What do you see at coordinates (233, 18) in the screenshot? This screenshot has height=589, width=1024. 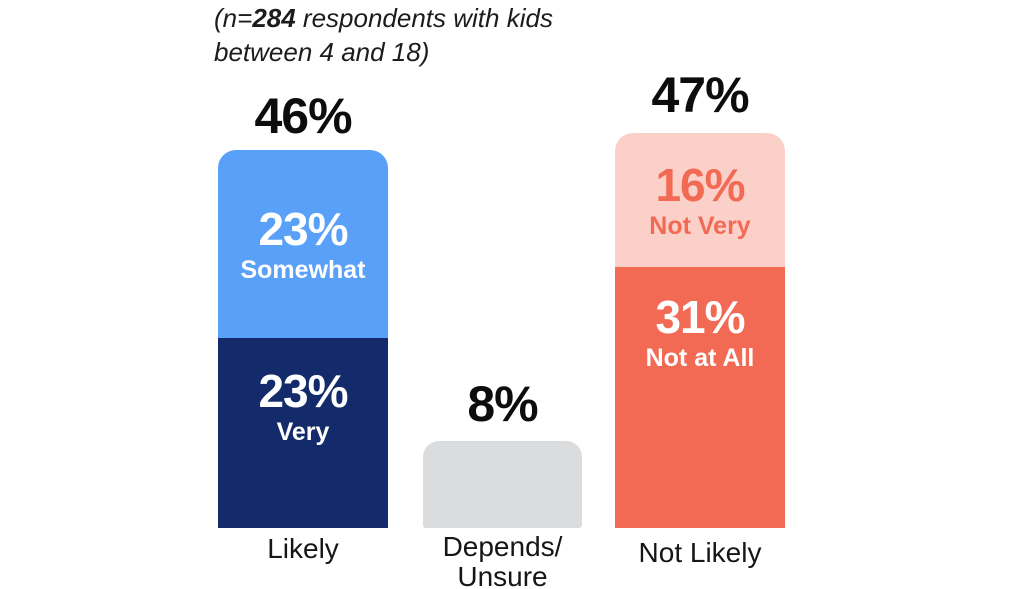 I see `note-prefix: (n=` at bounding box center [233, 18].